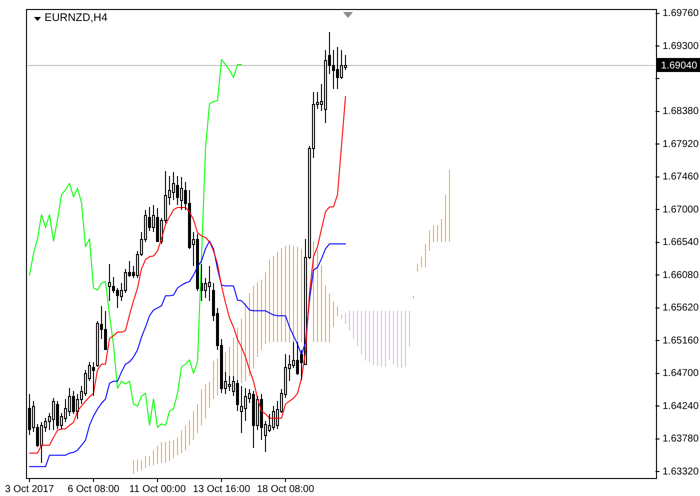  Describe the element at coordinates (681, 406) in the screenshot. I see `y-tick-label: 1.64240` at that location.